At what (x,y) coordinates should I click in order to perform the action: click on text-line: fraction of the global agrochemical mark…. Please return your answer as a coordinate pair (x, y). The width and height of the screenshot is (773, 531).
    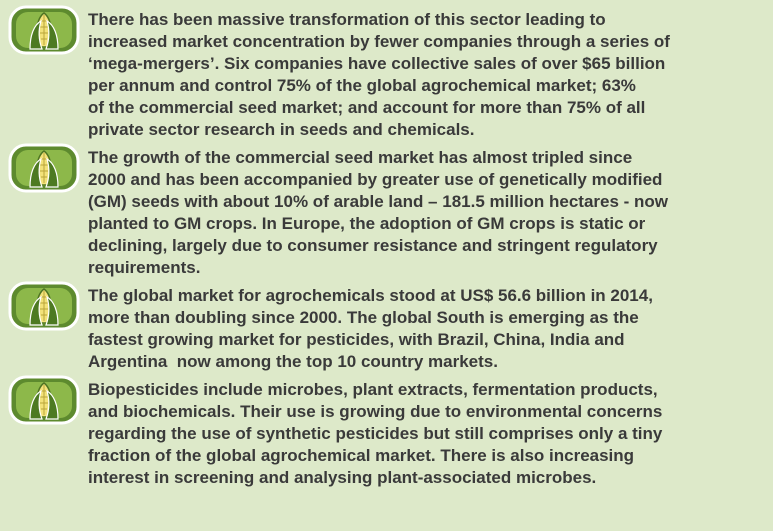
    Looking at the image, I should click on (361, 455).